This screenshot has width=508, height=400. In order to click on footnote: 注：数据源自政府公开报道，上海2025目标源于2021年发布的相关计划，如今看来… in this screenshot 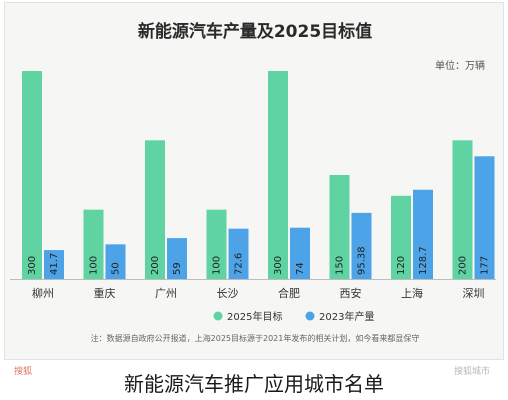, I will do `click(255, 338)`.